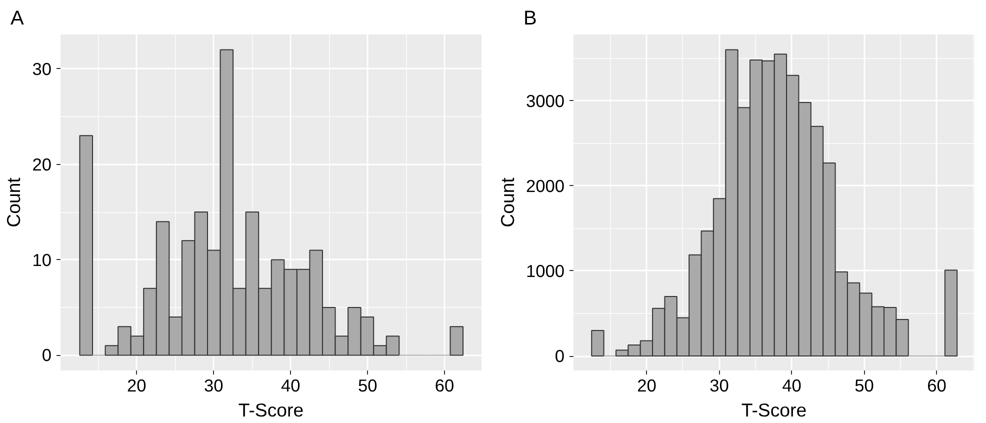  Describe the element at coordinates (530, 19) in the screenshot. I see `chart-title: B` at that location.